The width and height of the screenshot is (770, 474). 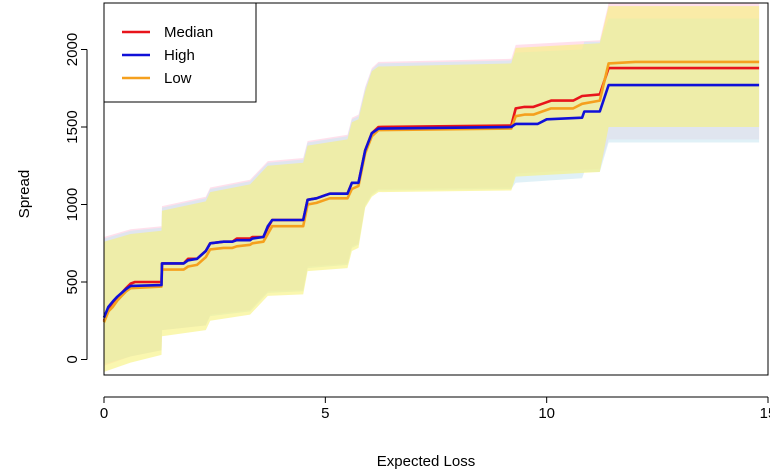 I want to click on x-tick-label: 0, so click(x=104, y=413).